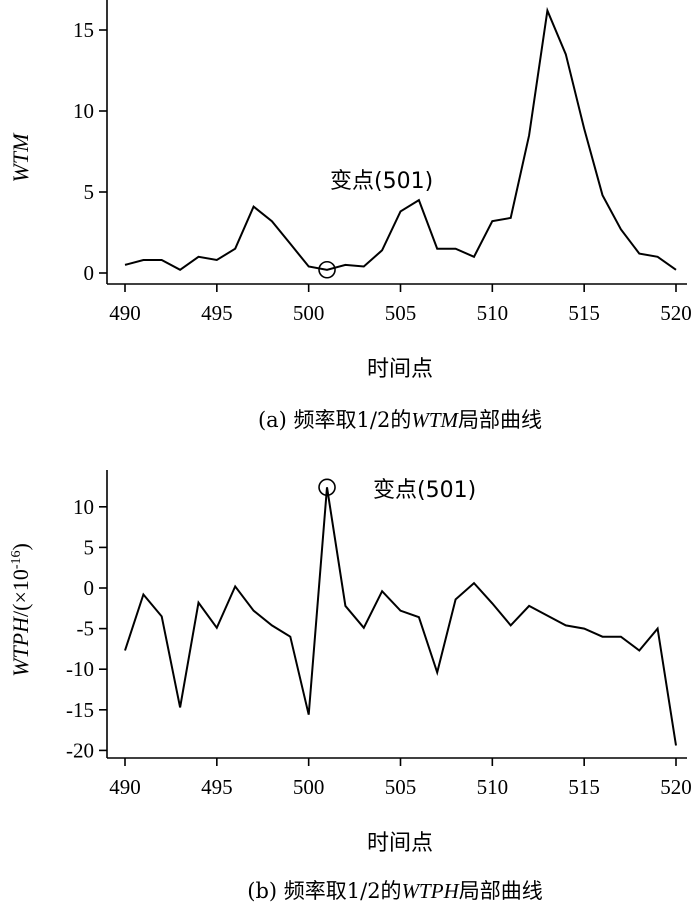 The width and height of the screenshot is (700, 911). Describe the element at coordinates (400, 420) in the screenshot. I see `panel-a-caption: (a) 频率取1/2的WTM局部曲线` at that location.